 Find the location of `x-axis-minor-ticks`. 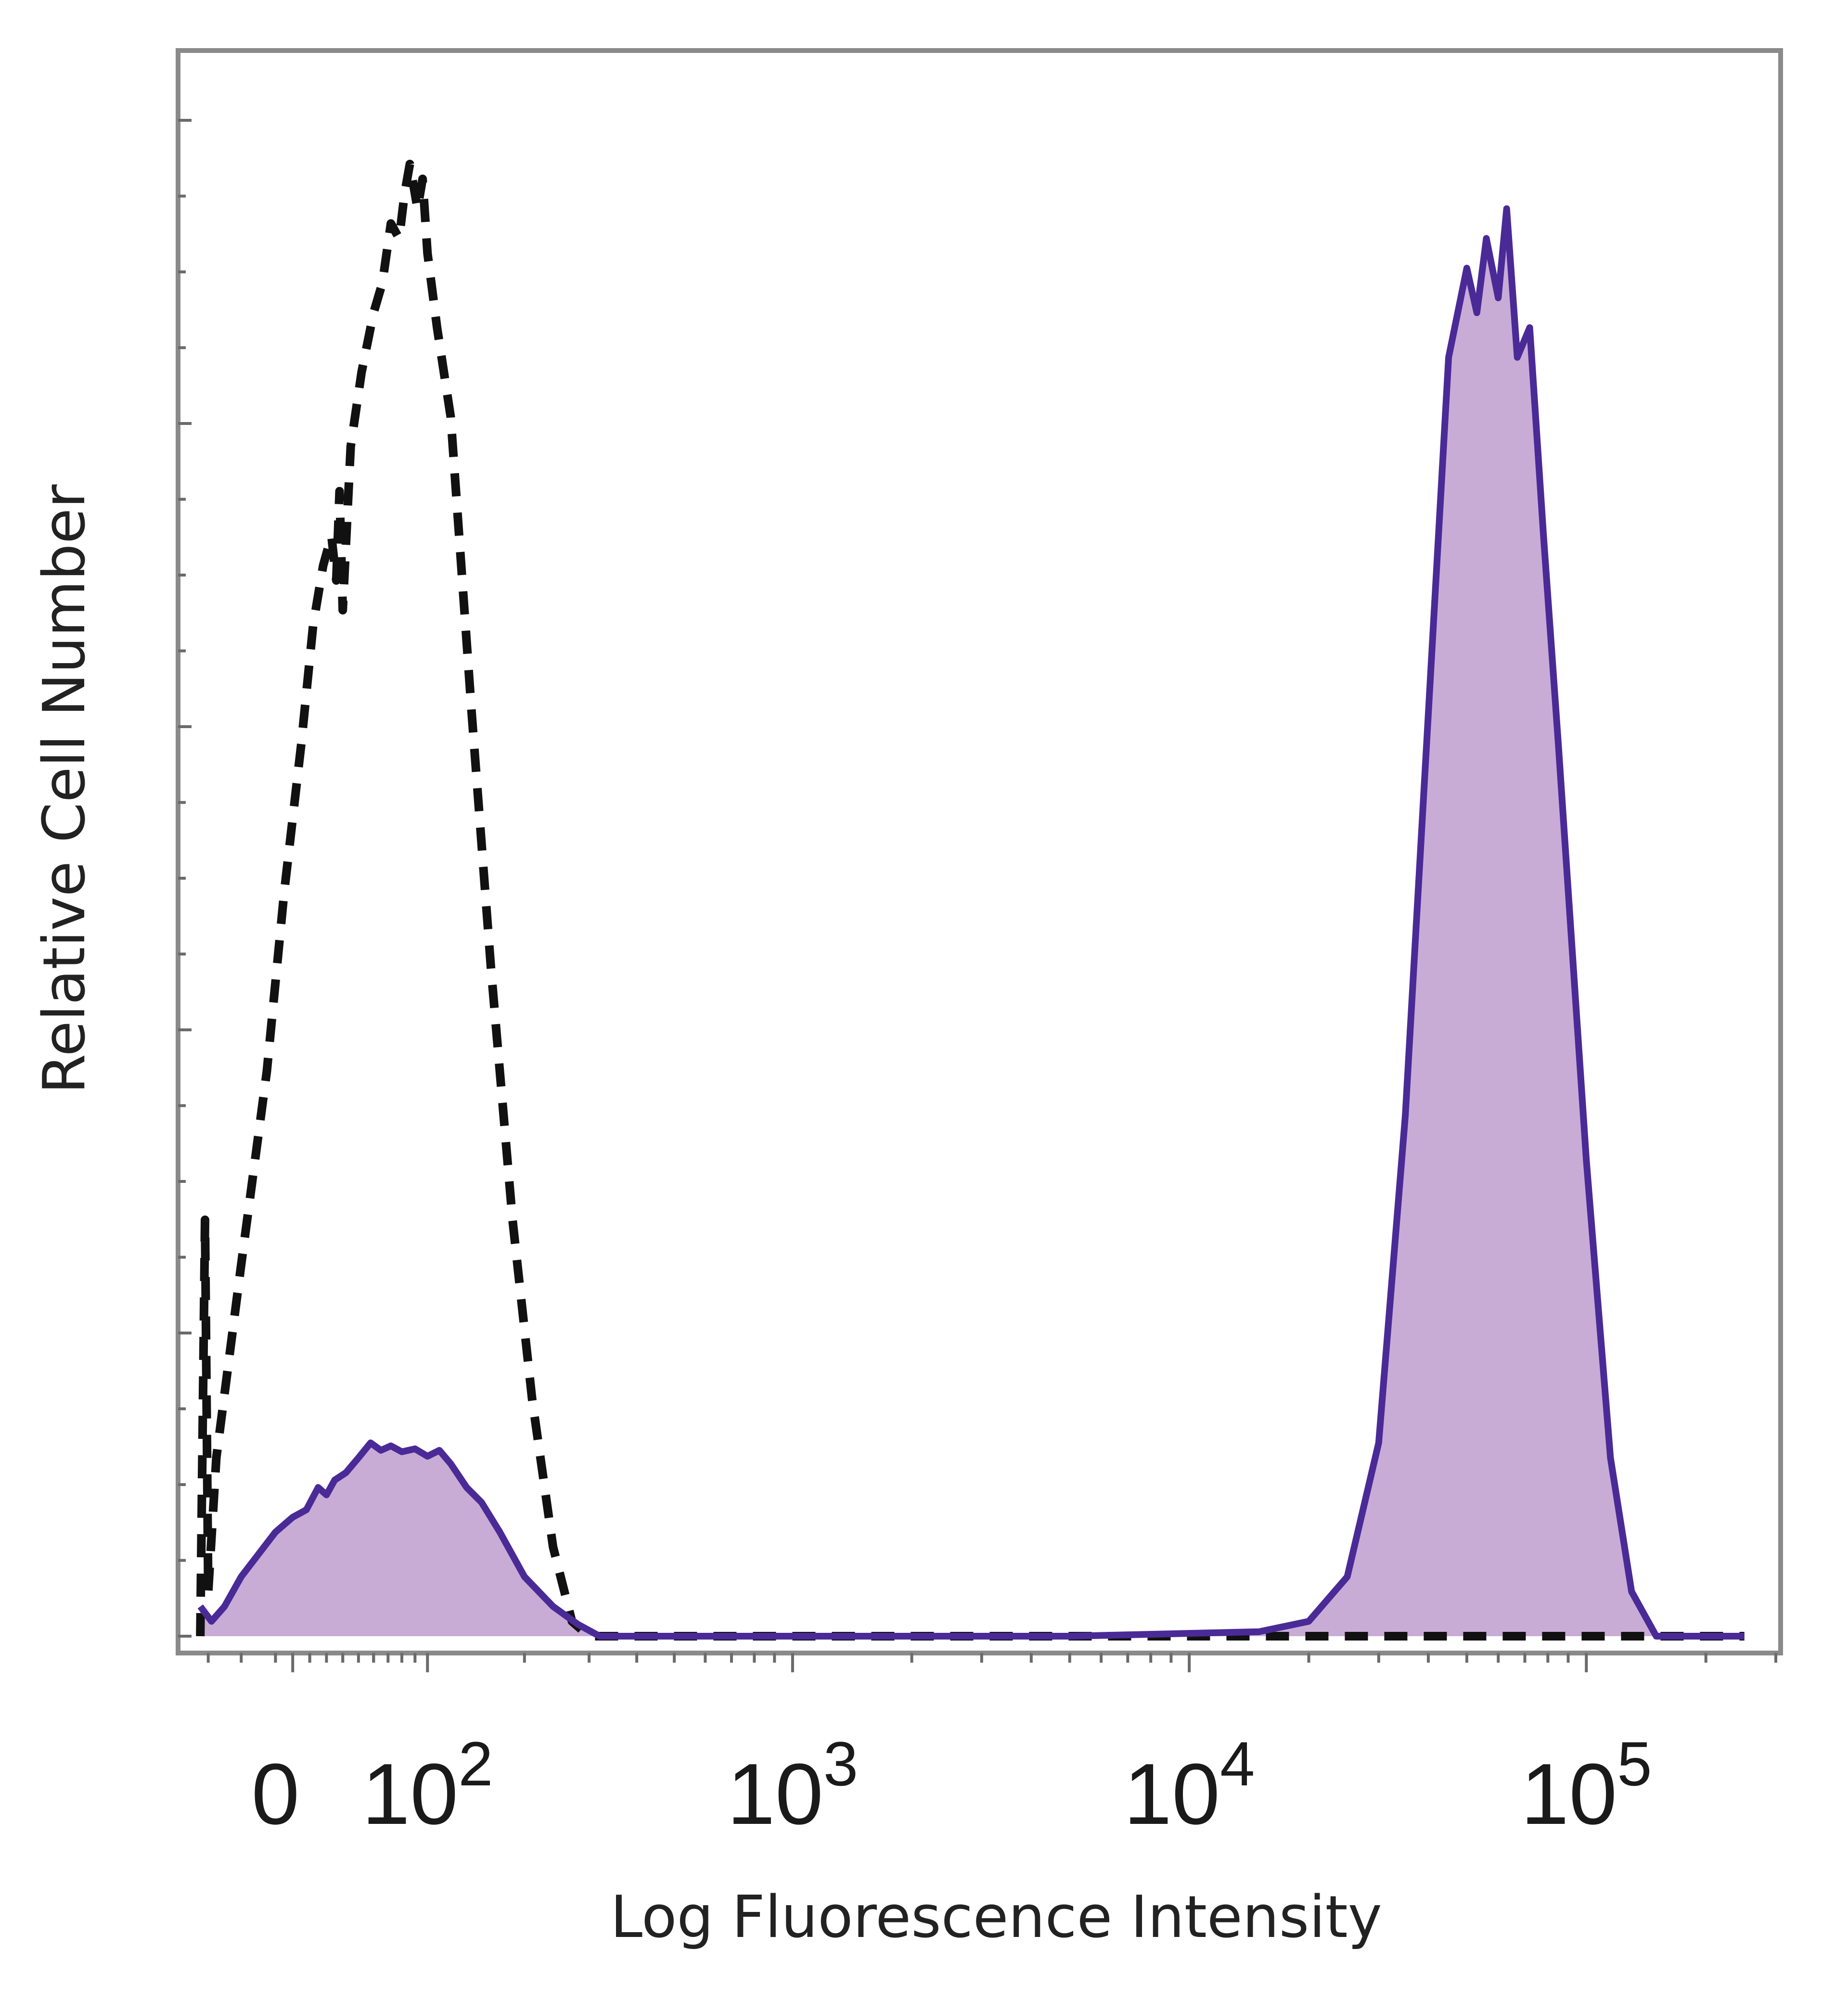

x-axis-minor-ticks is located at coordinates (991, 1662).